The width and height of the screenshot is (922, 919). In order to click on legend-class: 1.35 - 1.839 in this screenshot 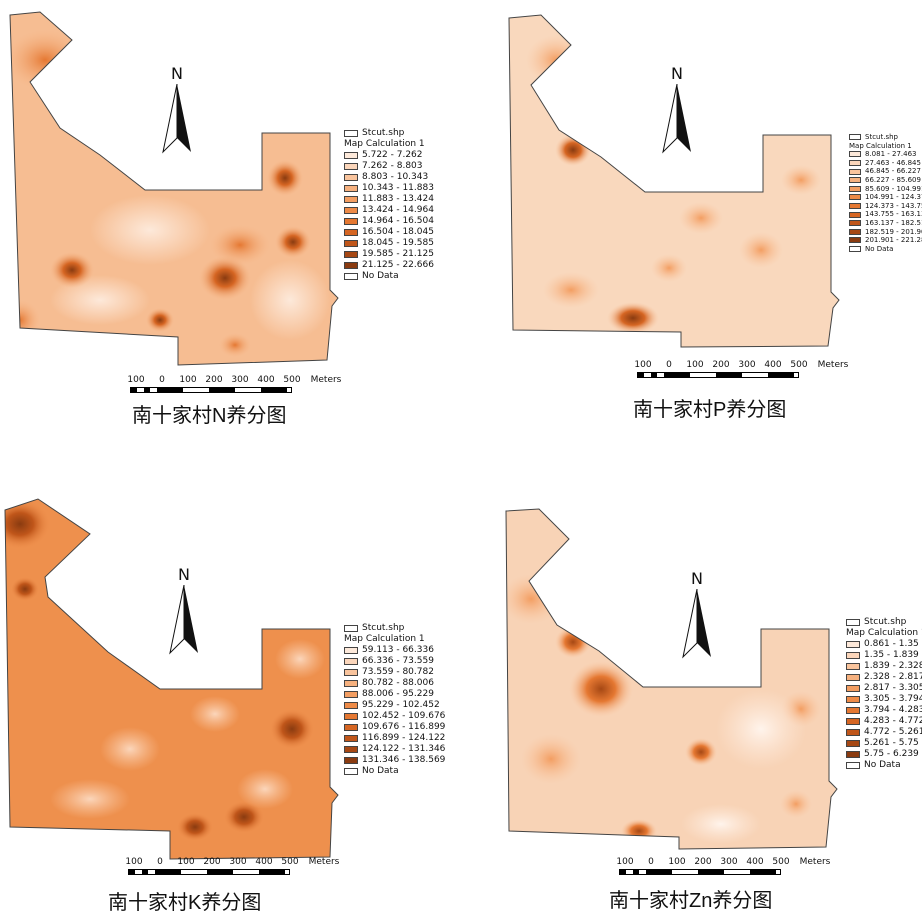, I will do `click(891, 655)`.